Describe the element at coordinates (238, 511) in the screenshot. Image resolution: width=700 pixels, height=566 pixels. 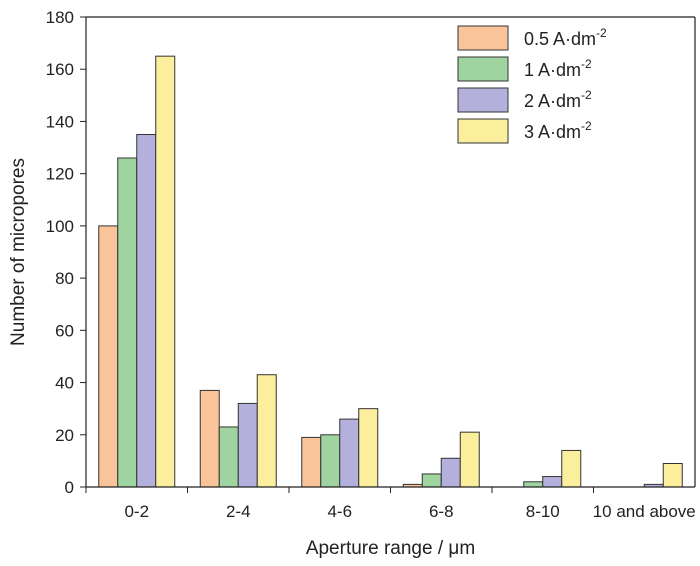
I see `x-tick-label: 2-4` at that location.